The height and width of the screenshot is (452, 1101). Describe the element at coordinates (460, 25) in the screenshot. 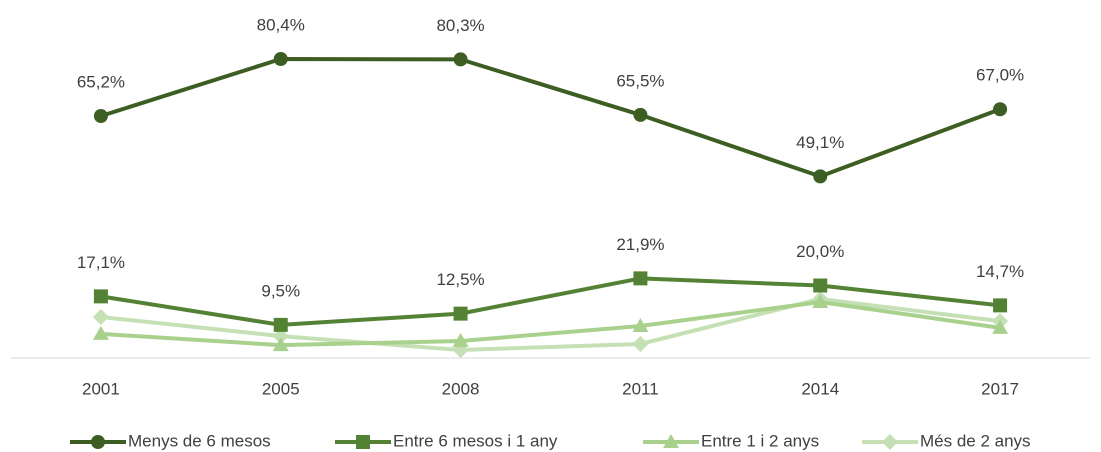

I see `data-label: 80,3%` at that location.